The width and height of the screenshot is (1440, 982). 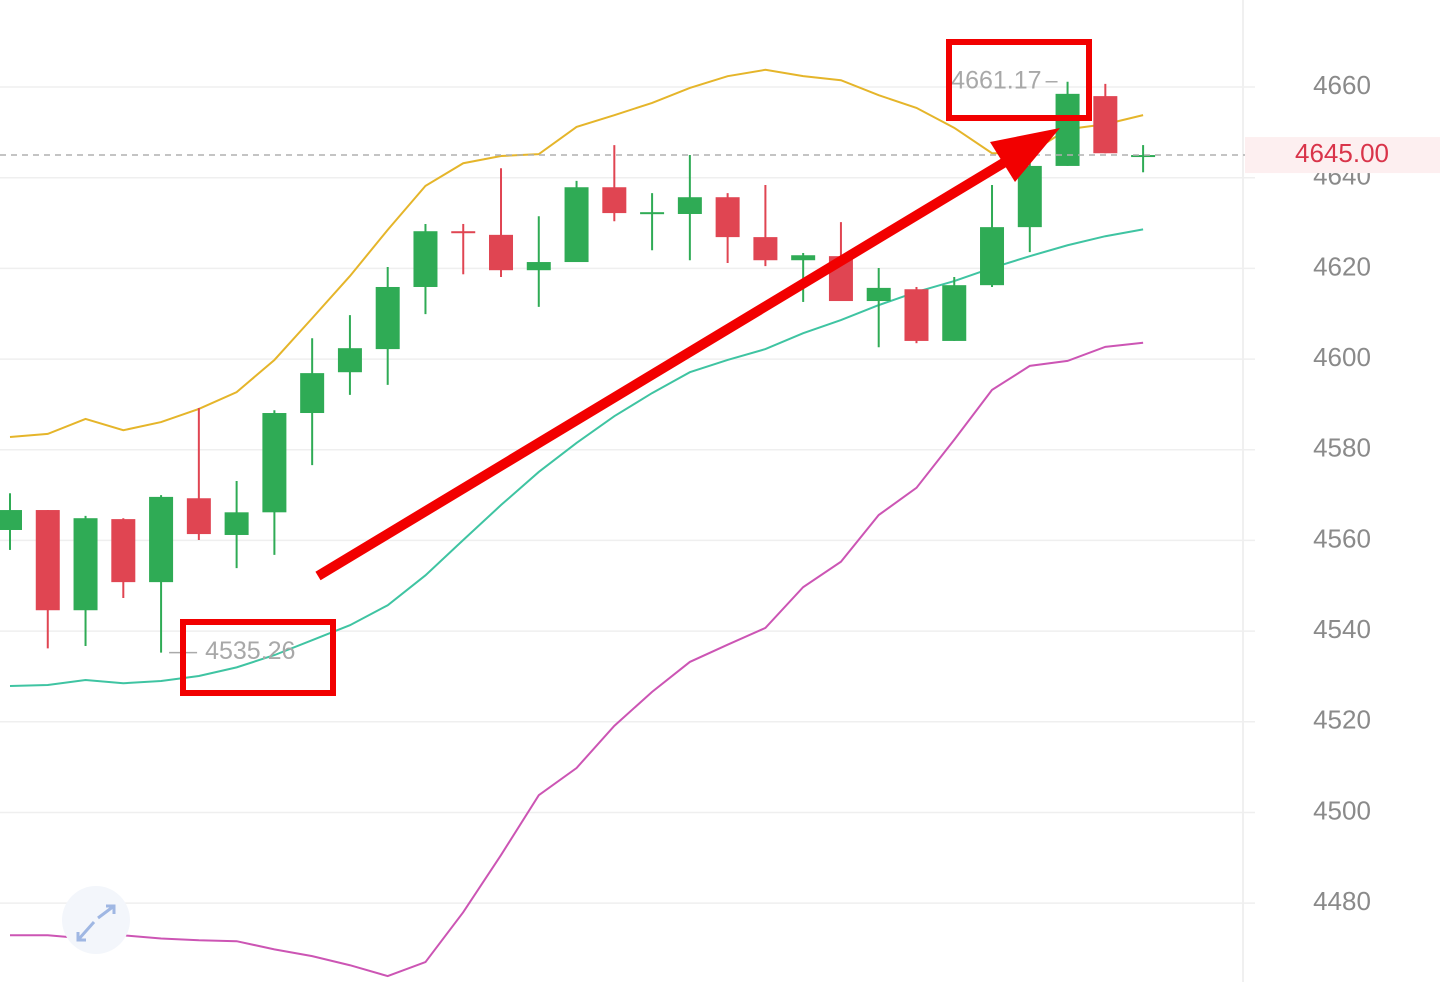 I want to click on y-tick-label: 4580, so click(x=1342, y=448).